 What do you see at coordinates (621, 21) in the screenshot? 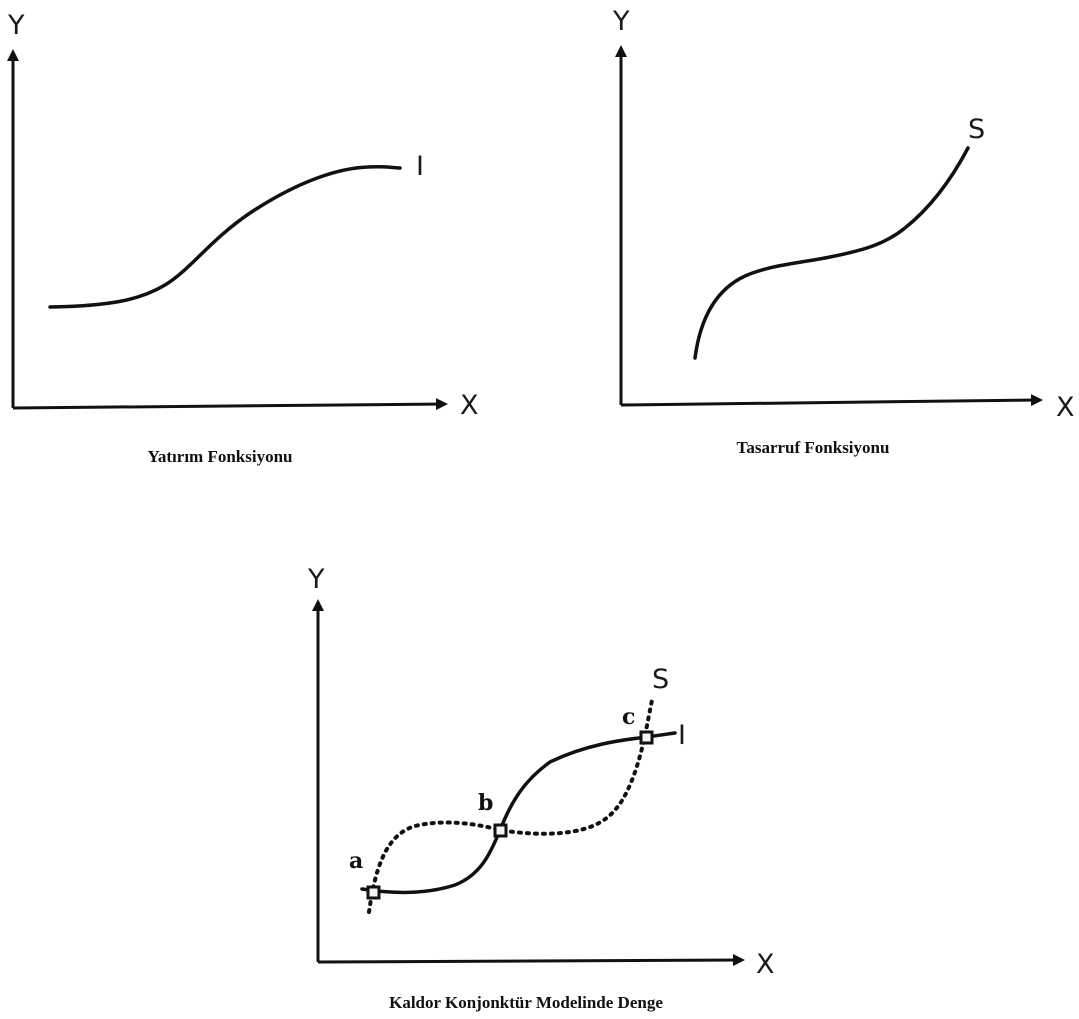
I see `saving-y-axis-label: Y` at bounding box center [621, 21].